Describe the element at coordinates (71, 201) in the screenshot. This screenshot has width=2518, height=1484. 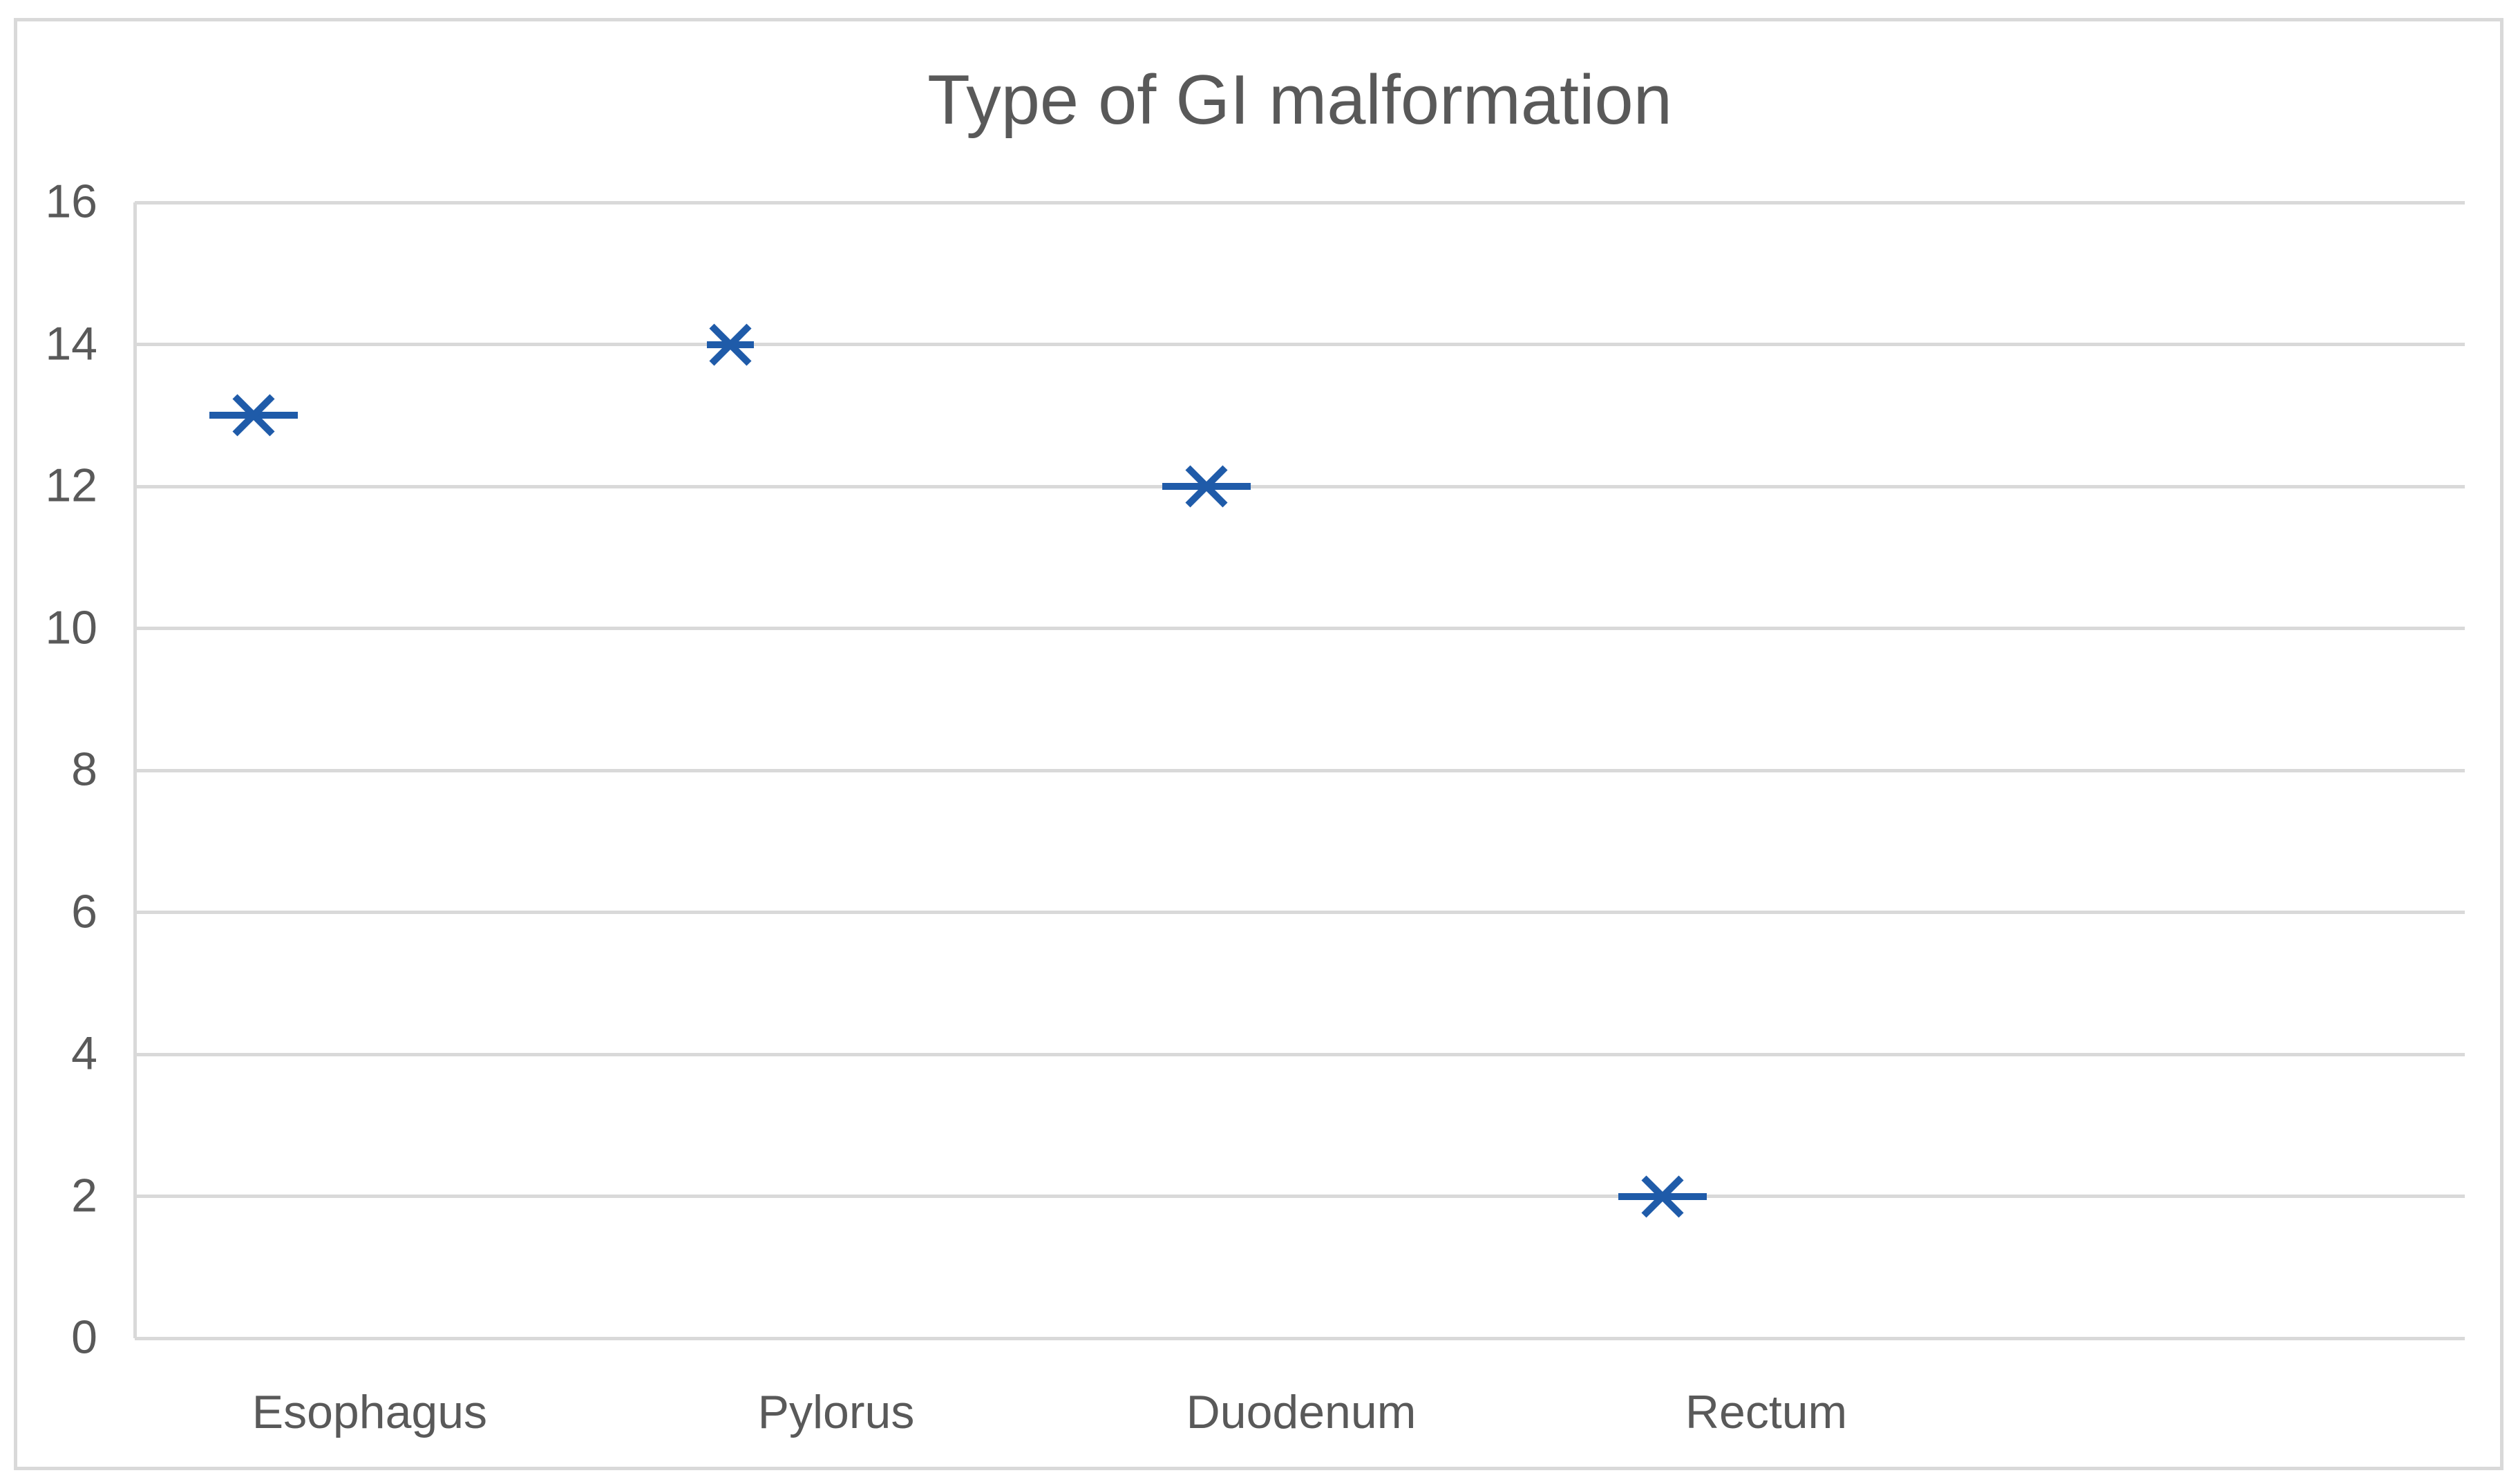
I see `y-tick-label-16: 16` at that location.